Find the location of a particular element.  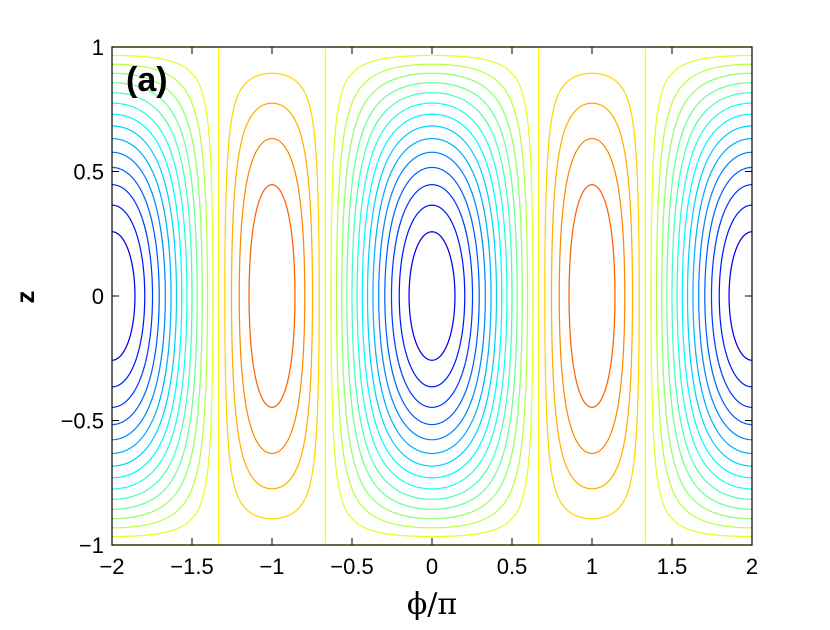

y-tick-label: −1 is located at coordinates (91, 545).